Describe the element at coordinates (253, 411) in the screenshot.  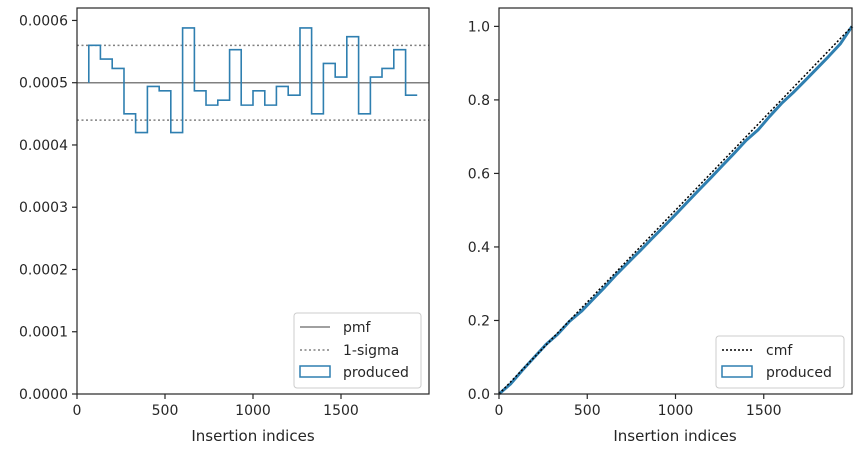
I see `left-x-tick-label: 1000` at that location.